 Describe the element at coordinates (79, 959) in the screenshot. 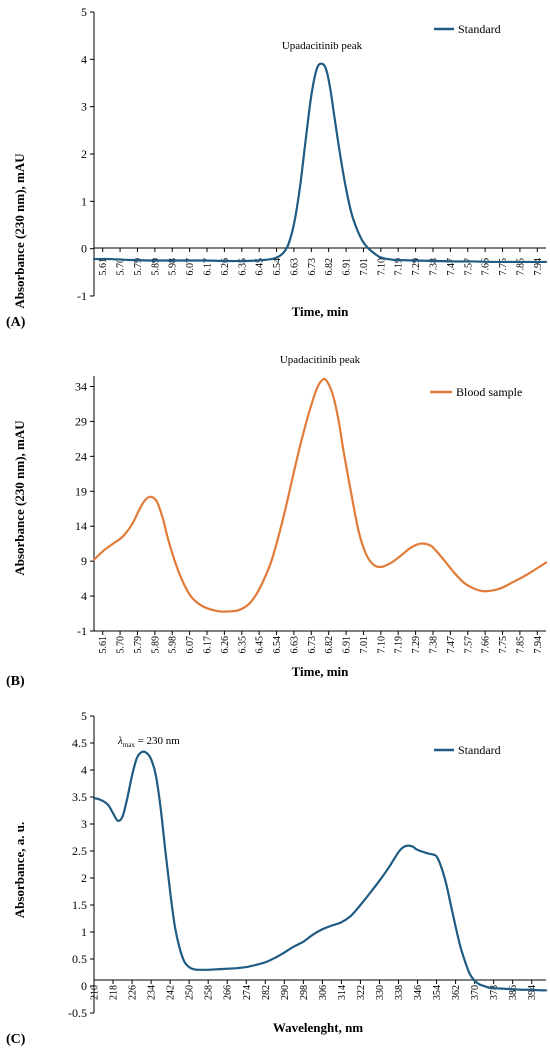

I see `y-tick-label: 0.5` at that location.